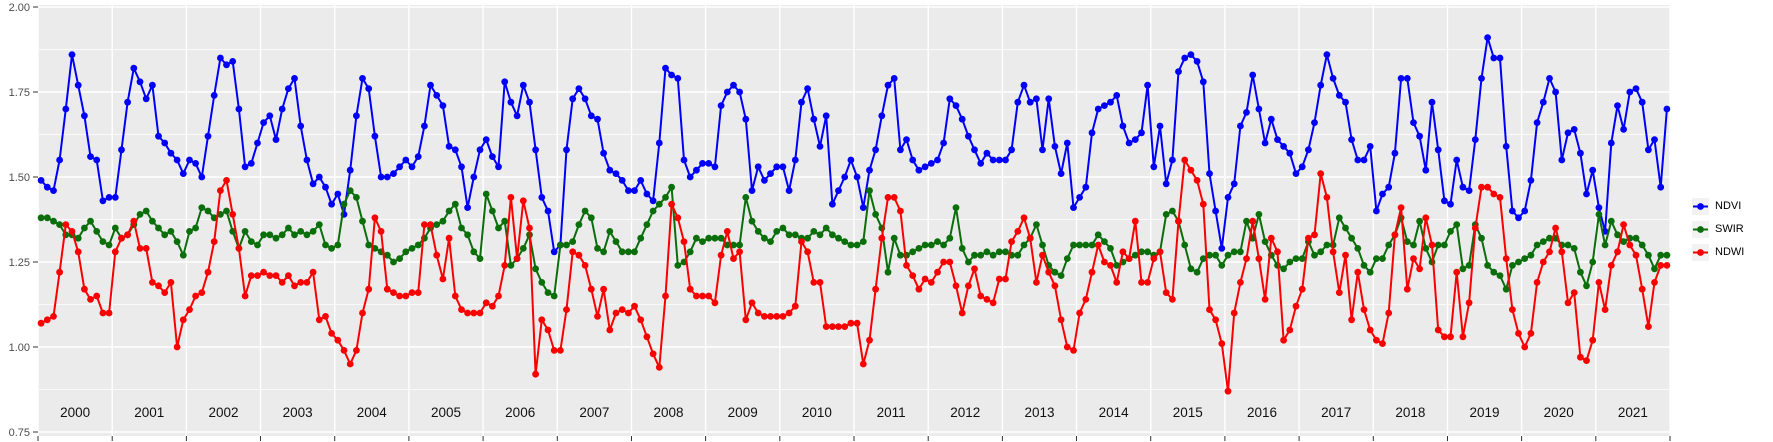 The height and width of the screenshot is (442, 1773). Describe the element at coordinates (891, 412) in the screenshot. I see `x-year-label: 2011` at that location.